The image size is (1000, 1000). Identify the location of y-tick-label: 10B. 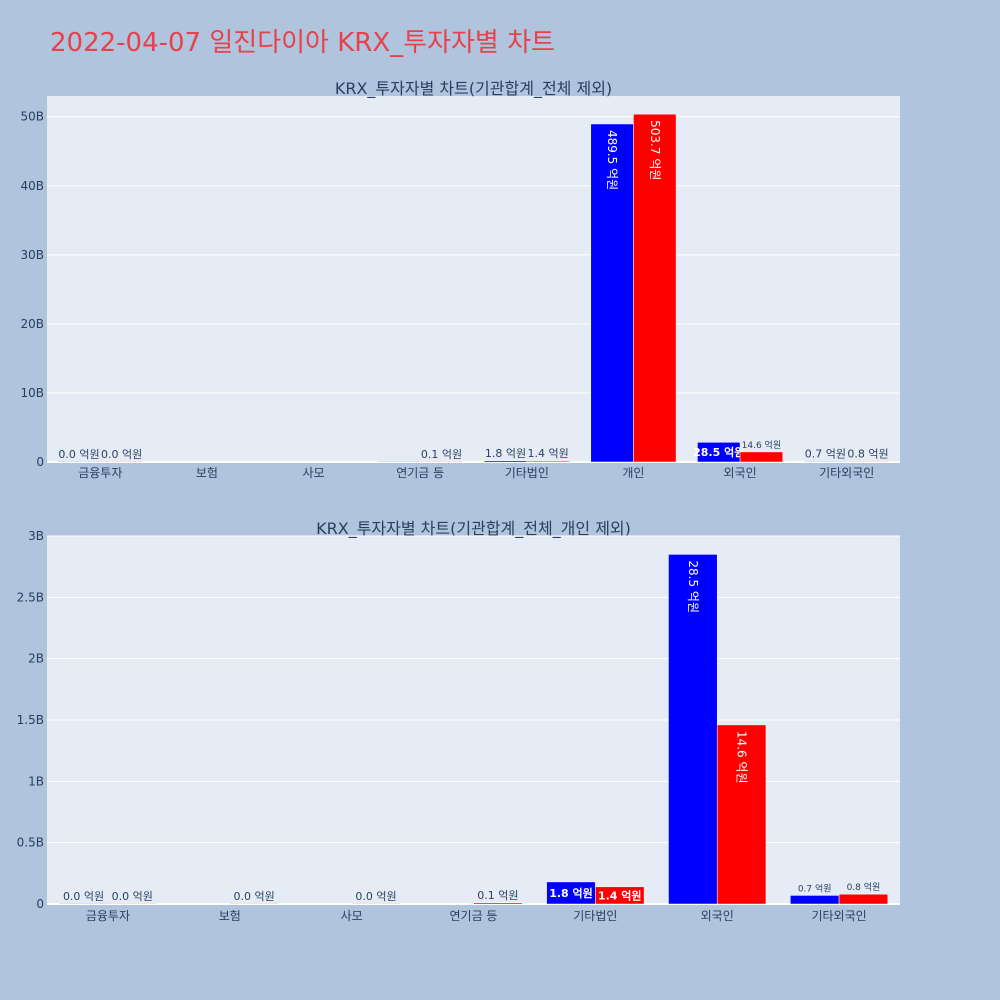
(32, 393).